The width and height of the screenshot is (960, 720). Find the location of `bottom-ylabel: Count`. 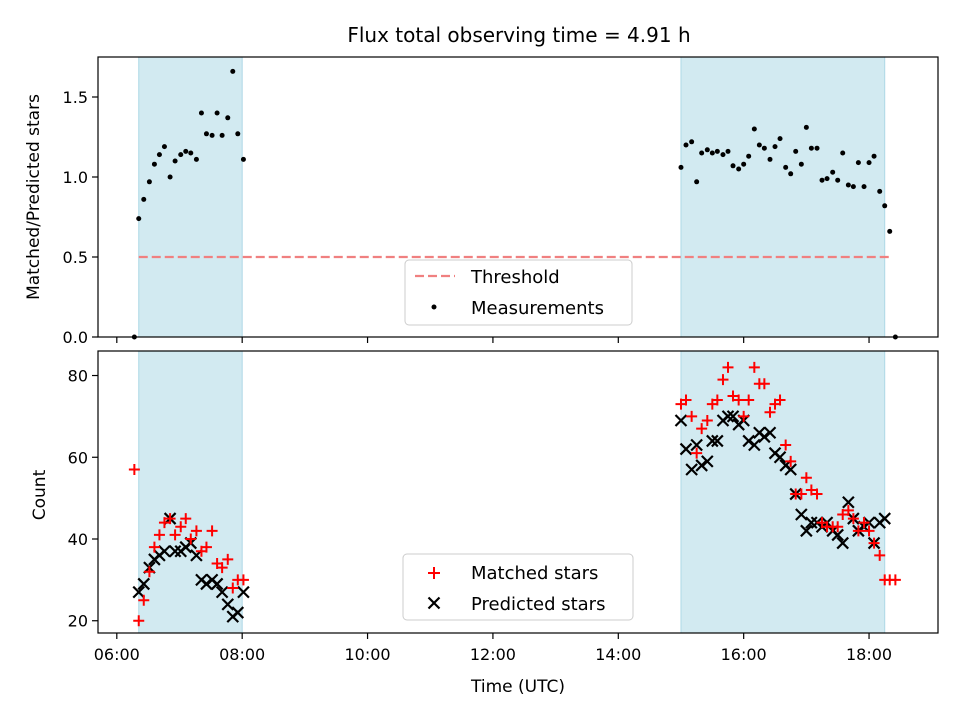

bottom-ylabel: Count is located at coordinates (40, 494).